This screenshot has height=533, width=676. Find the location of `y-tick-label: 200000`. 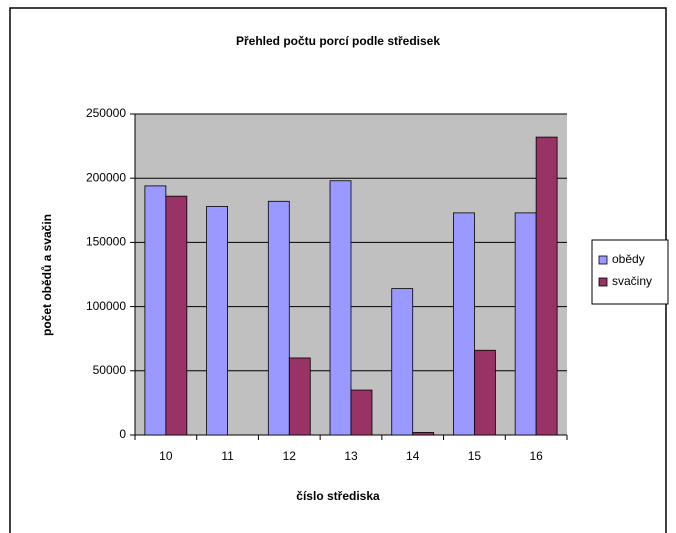

y-tick-label: 200000 is located at coordinates (106, 177).